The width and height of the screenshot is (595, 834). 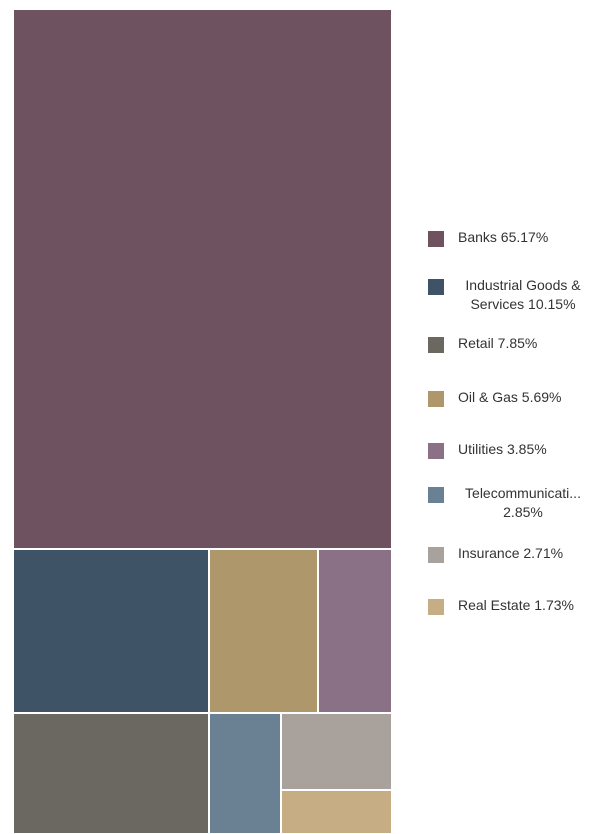 I want to click on legend-item-retail: Retail 7.85%, so click(x=510, y=343).